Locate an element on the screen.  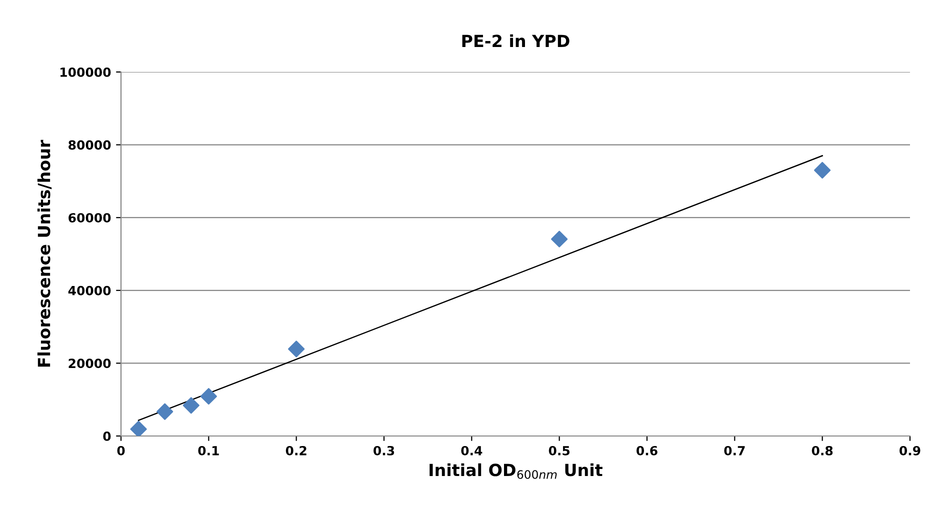
y-tick-label: 40000 is located at coordinates (89, 291).